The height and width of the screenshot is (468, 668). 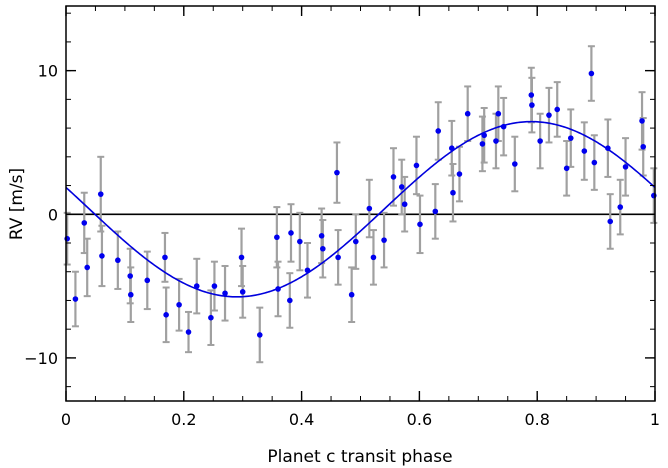 I want to click on x-tick-label: 0.8, so click(x=536, y=419).